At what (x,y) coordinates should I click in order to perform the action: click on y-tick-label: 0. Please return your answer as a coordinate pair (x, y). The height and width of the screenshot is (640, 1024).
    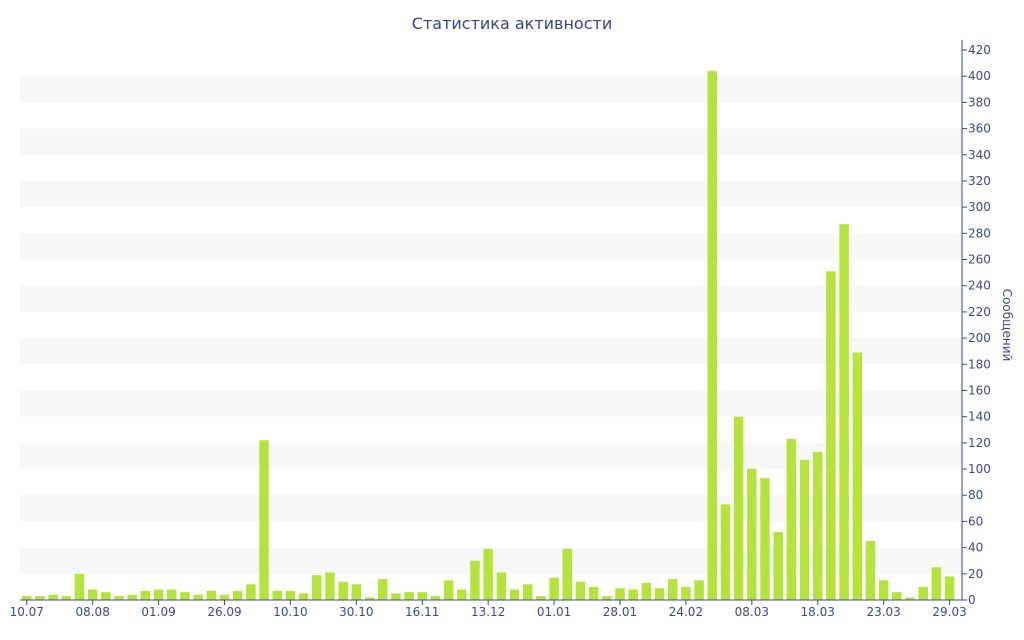
    Looking at the image, I should click on (972, 600).